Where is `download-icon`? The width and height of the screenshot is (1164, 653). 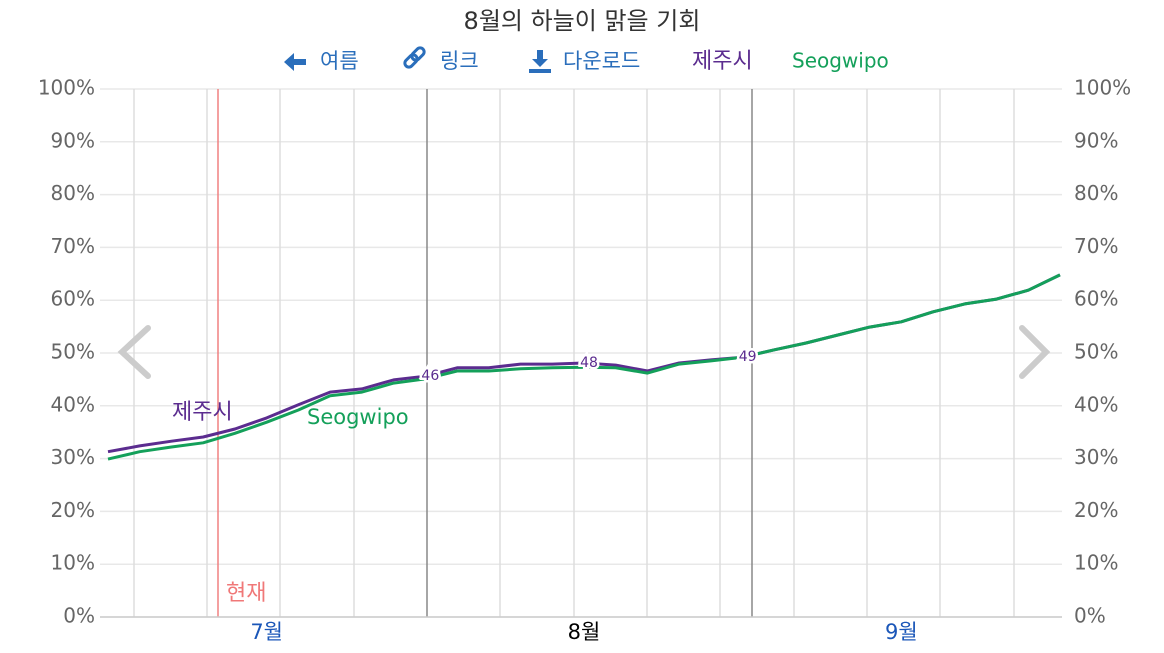
download-icon is located at coordinates (540, 61).